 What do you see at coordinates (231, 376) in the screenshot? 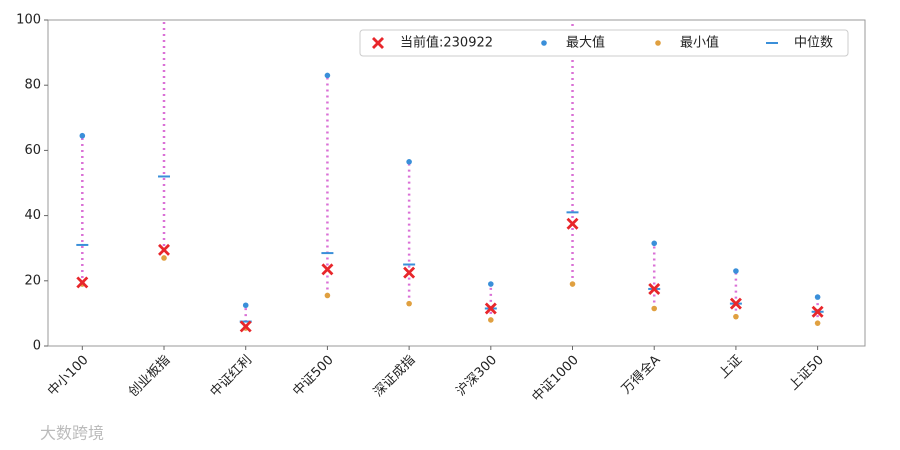
I see `x-tick-label: 中证红利` at bounding box center [231, 376].